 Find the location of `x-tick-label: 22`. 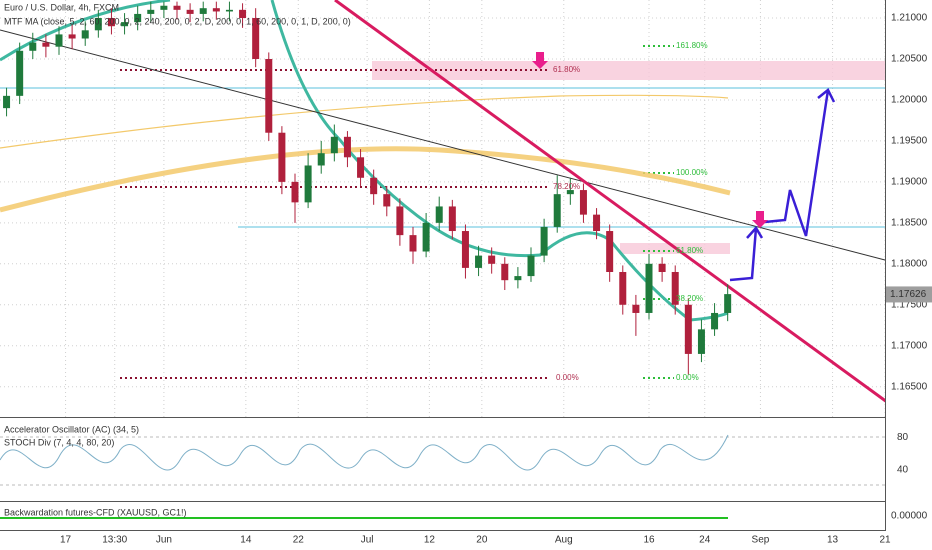

x-tick-label: 22 is located at coordinates (299, 540).